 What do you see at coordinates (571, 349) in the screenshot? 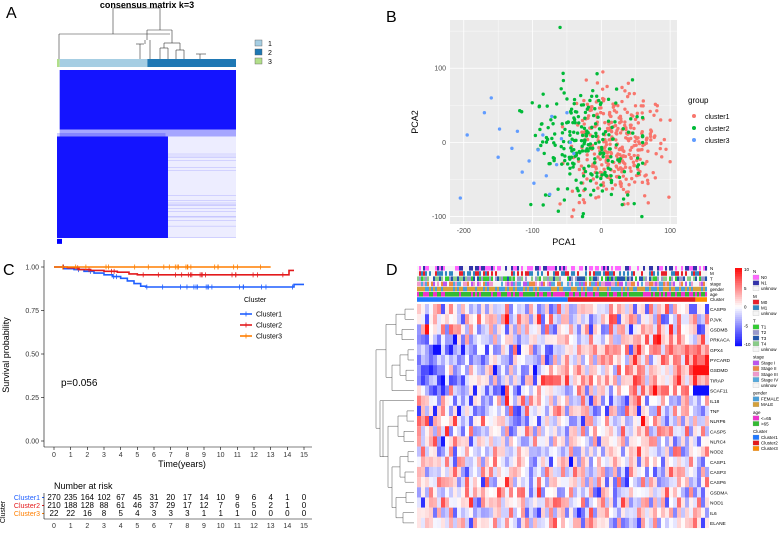
I see `heat-cell-GPX4` at bounding box center [571, 349].